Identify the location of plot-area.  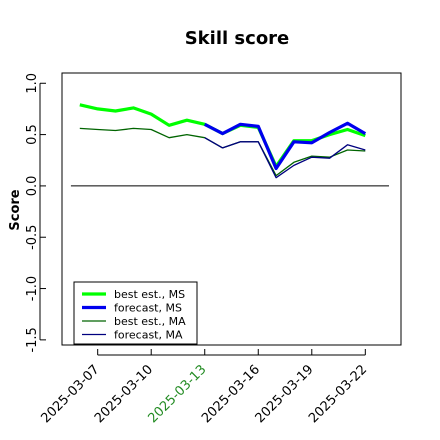
(229, 145).